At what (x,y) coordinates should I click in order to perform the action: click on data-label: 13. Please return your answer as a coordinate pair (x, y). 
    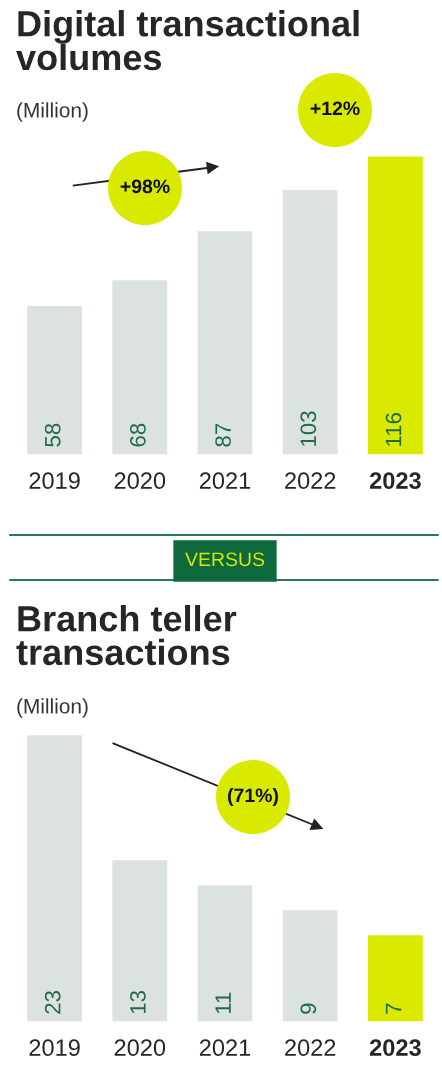
    Looking at the image, I should click on (138, 1002).